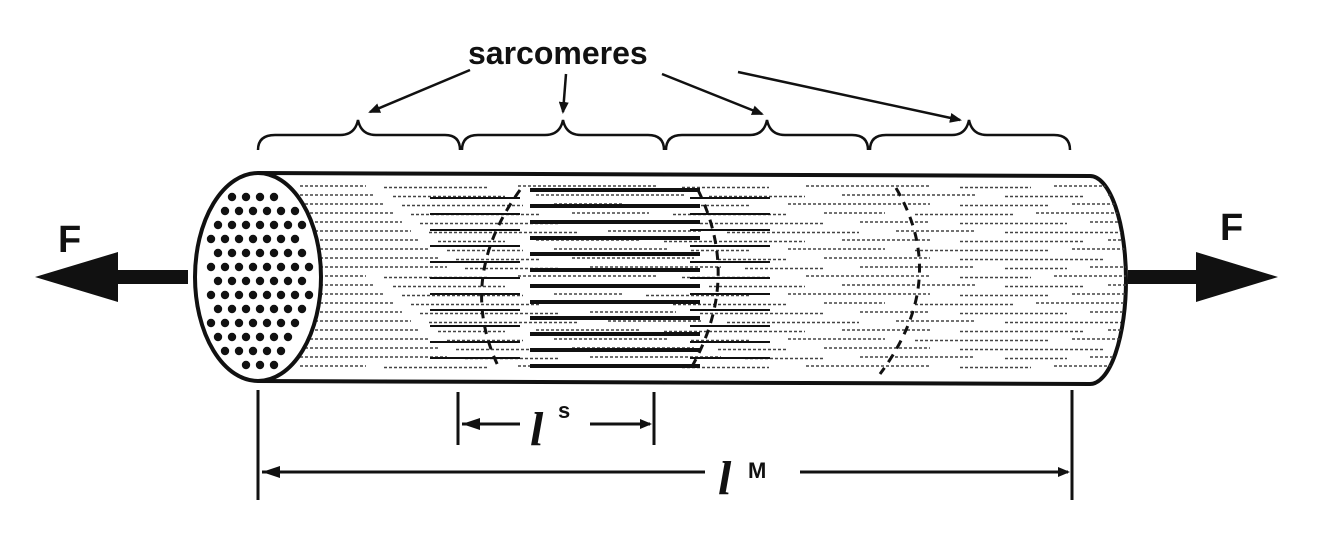  I want to click on sarcomere-boundaries, so click(700, 281).